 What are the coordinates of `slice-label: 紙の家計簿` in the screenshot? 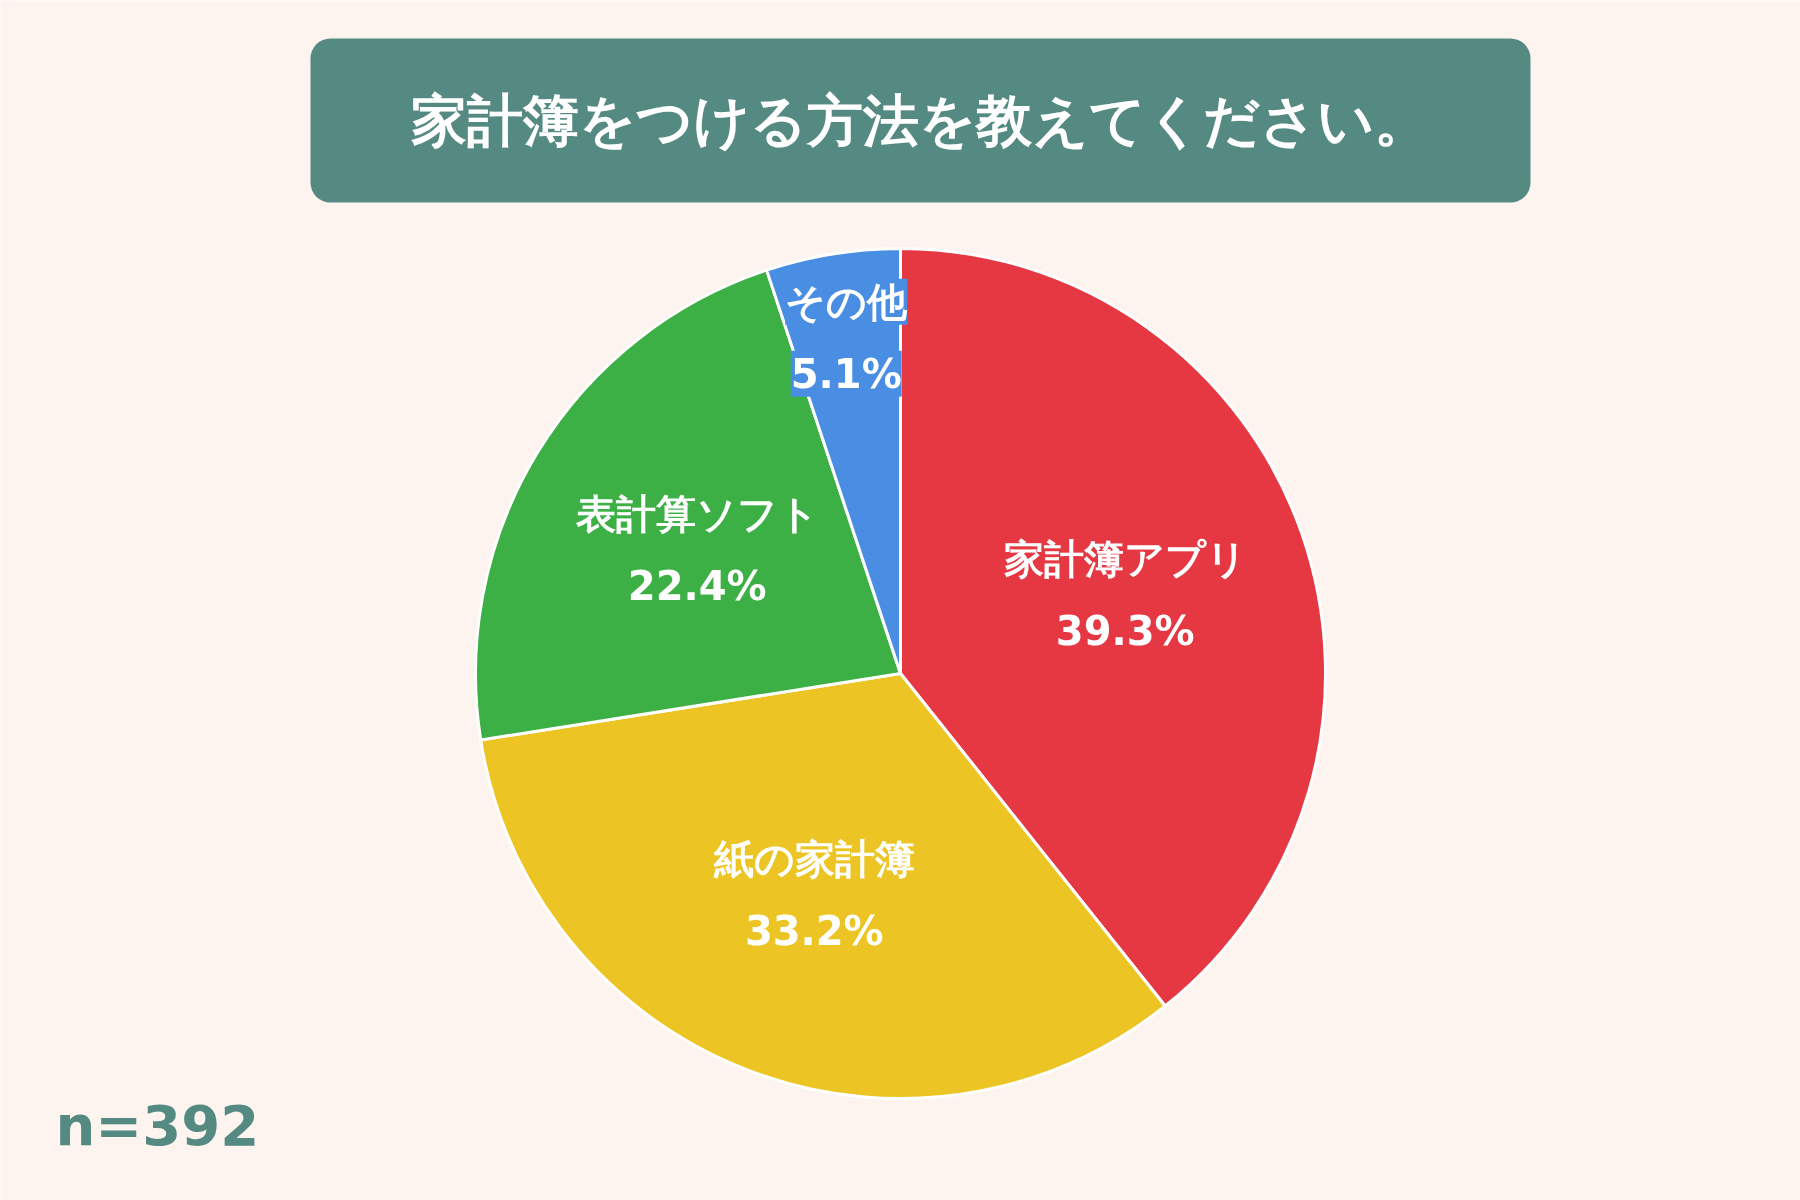 It's located at (813, 859).